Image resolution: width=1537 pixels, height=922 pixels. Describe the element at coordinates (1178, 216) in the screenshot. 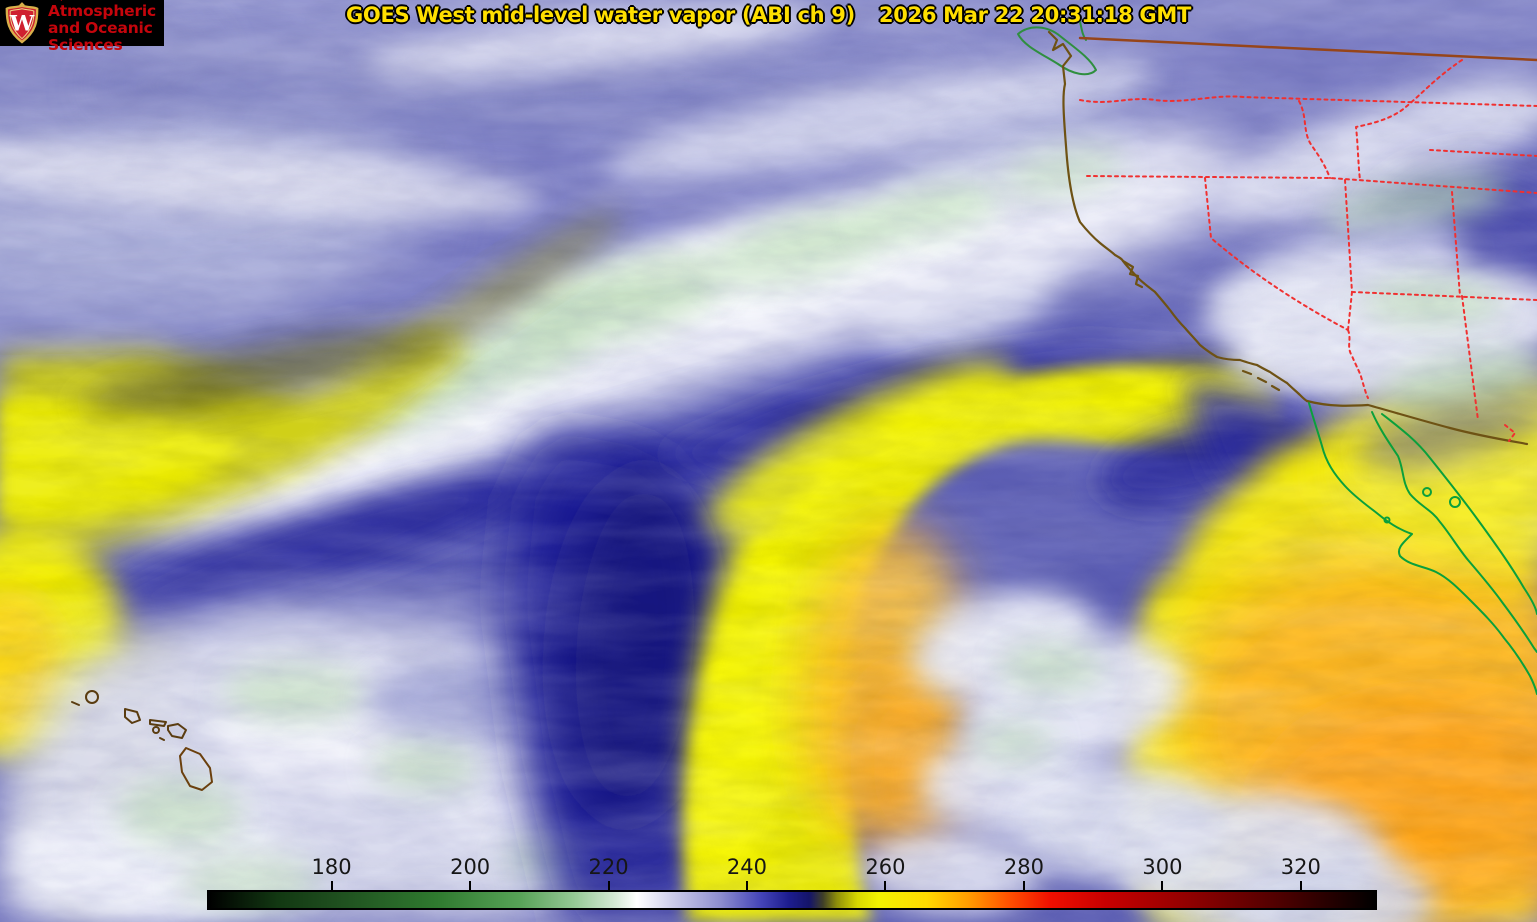

I see `us-coastline` at that location.